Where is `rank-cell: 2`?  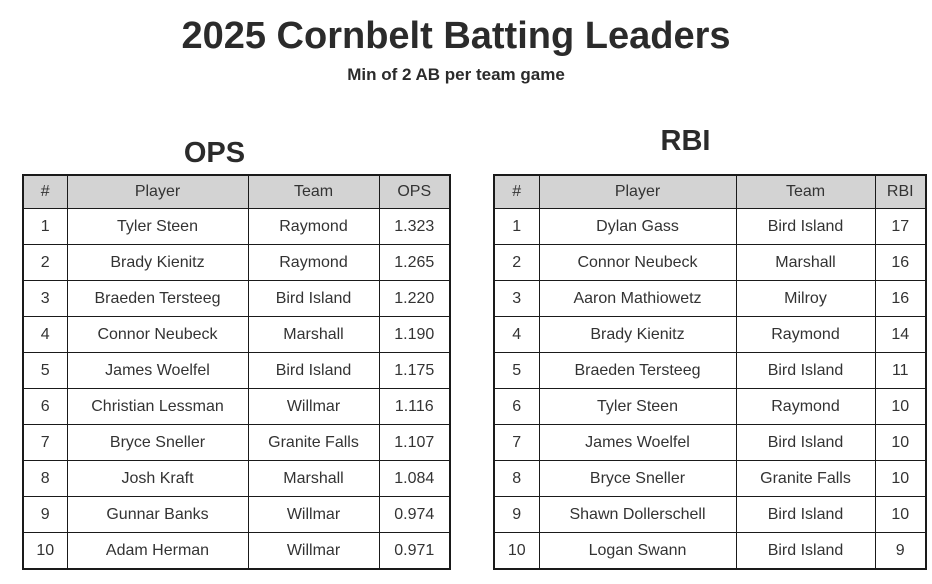
rank-cell: 2 is located at coordinates (45, 262).